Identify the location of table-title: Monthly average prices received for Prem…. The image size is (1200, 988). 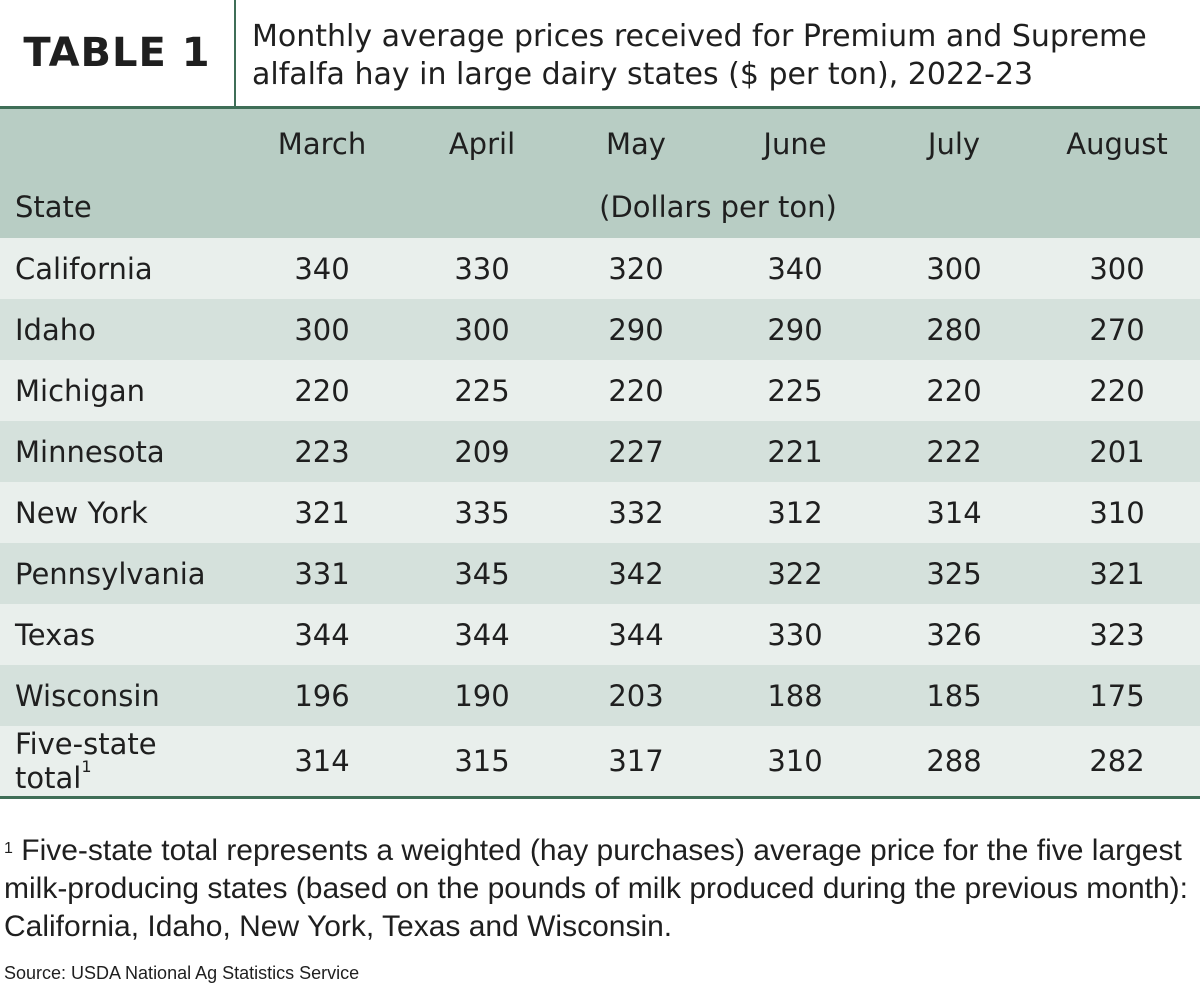
(699, 55).